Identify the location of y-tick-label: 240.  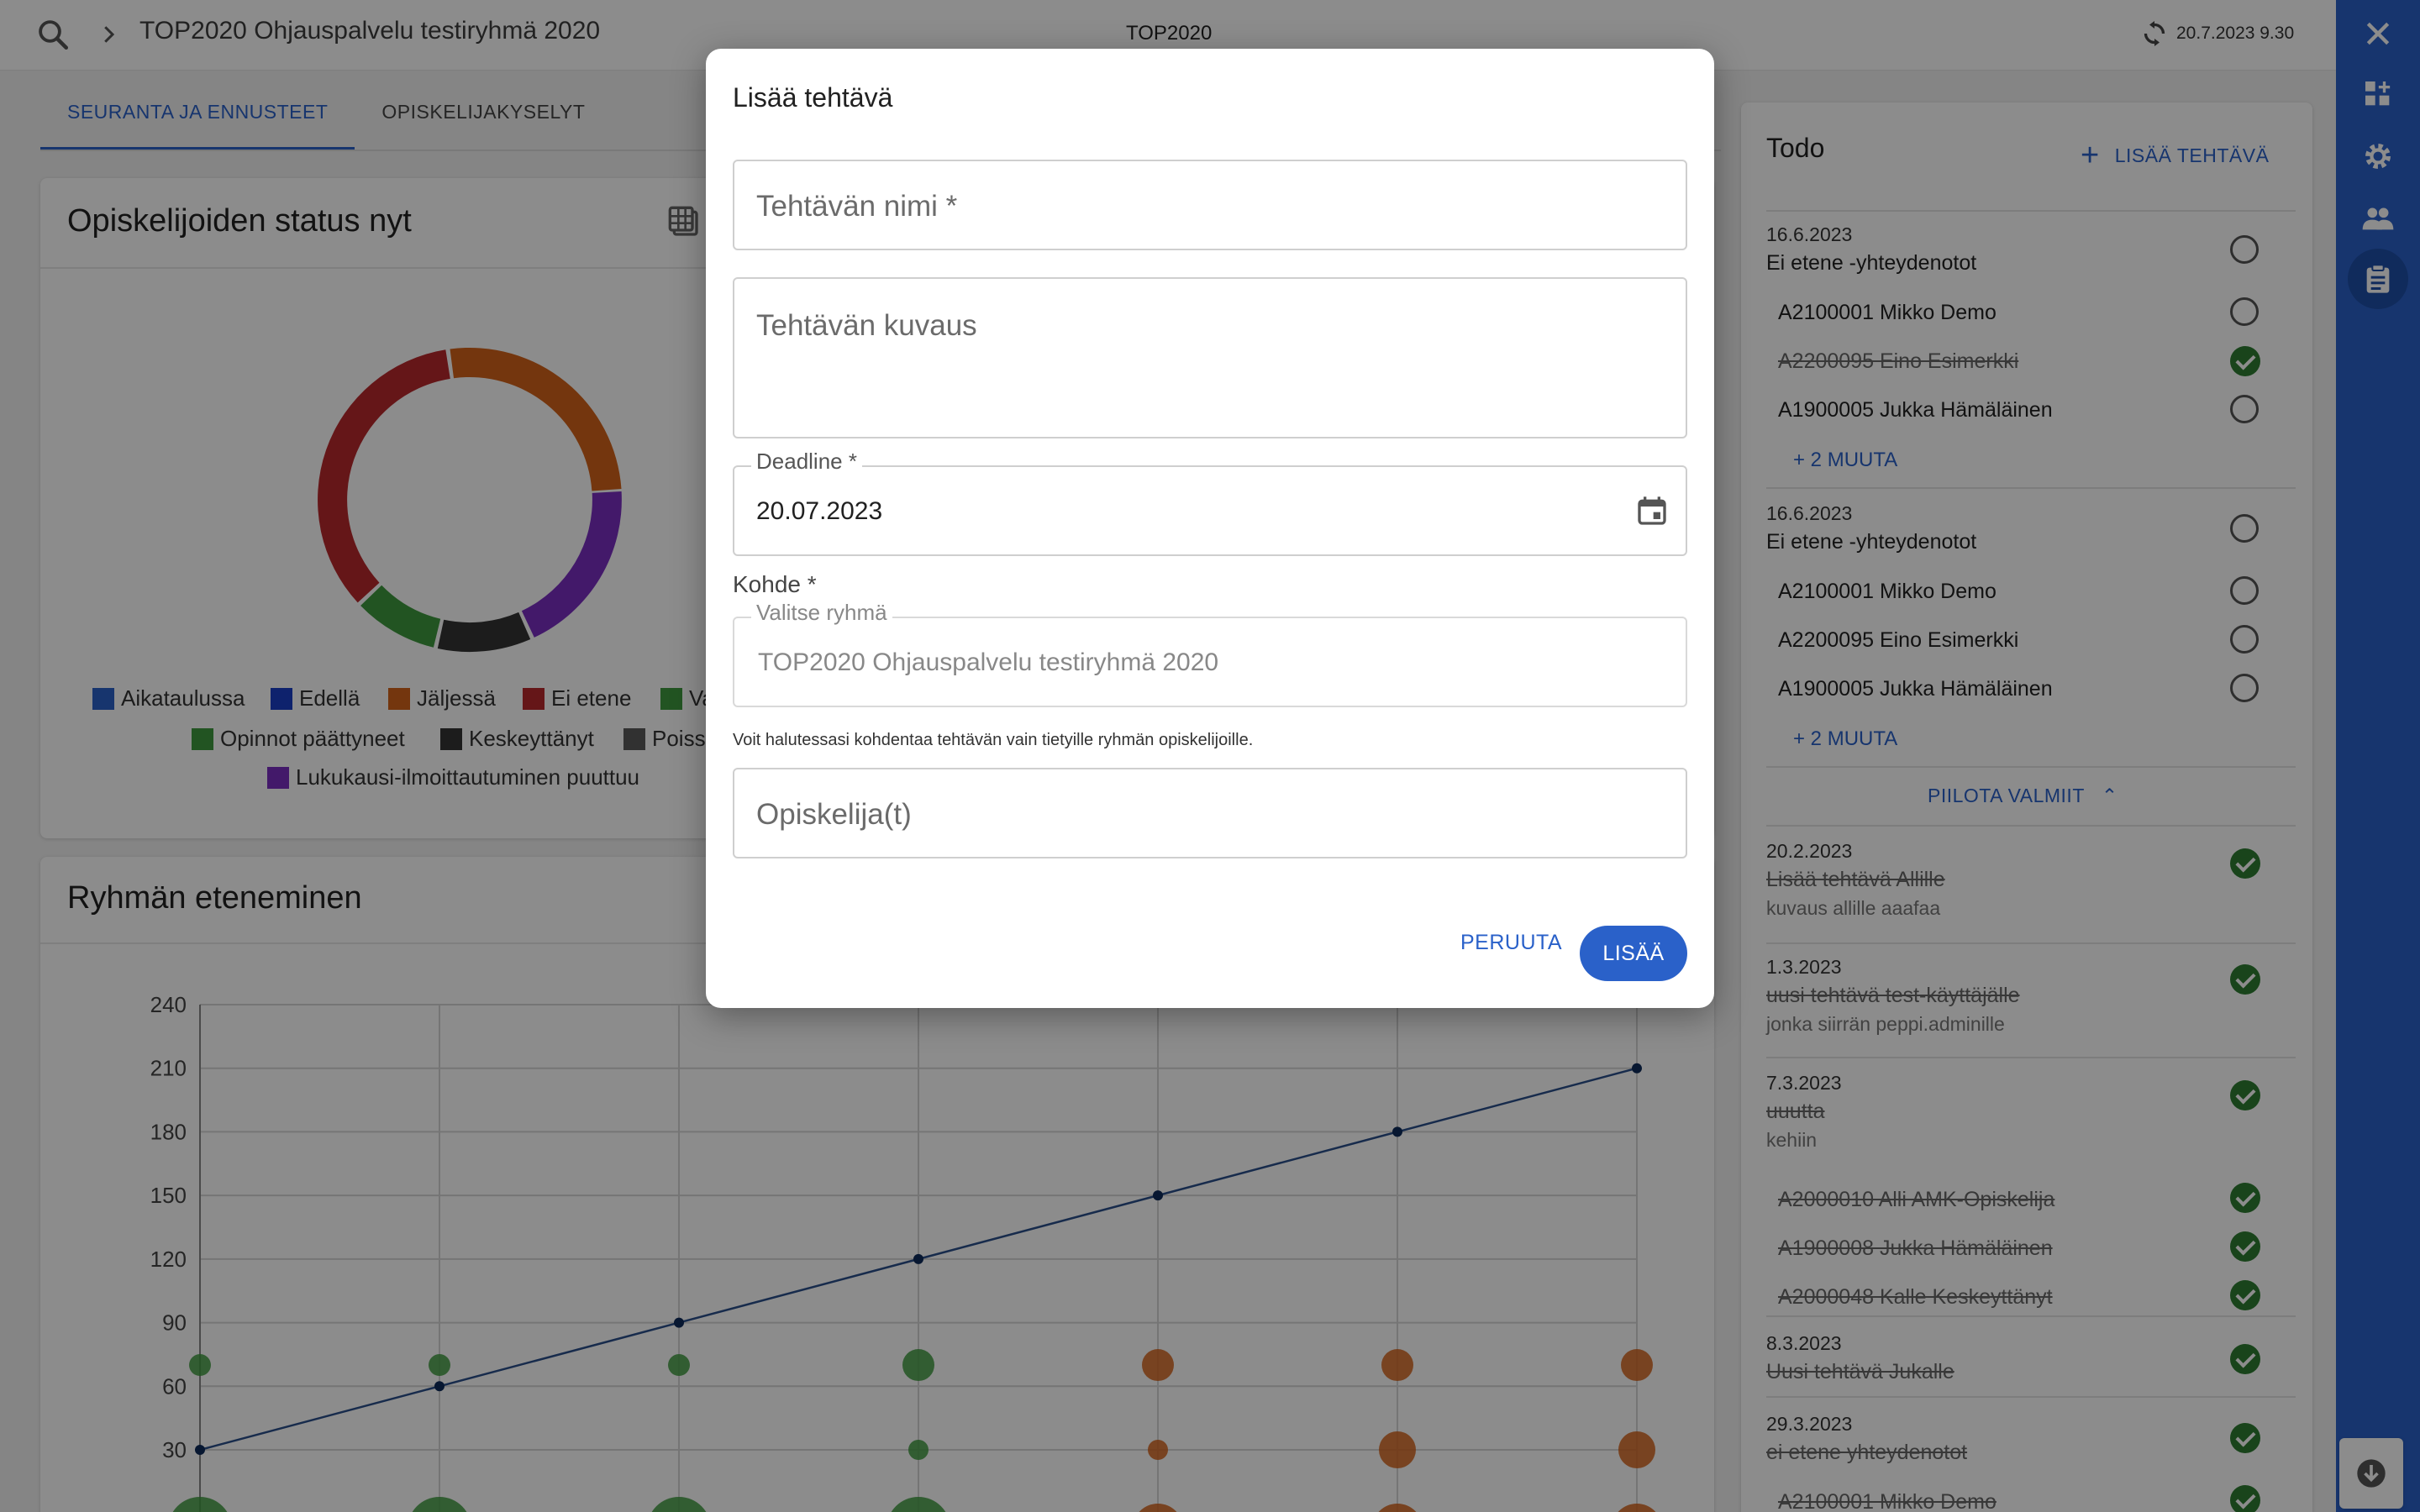
(168, 1004).